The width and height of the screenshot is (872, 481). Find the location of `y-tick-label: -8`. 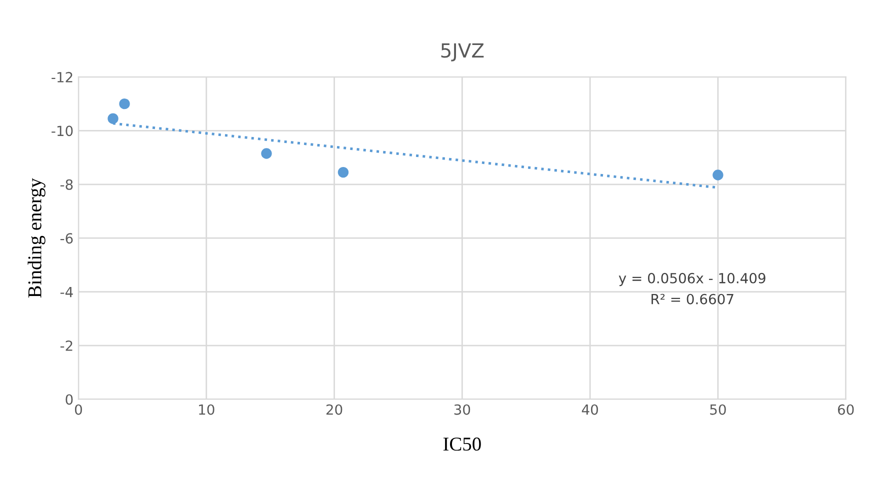

y-tick-label: -8 is located at coordinates (66, 184).